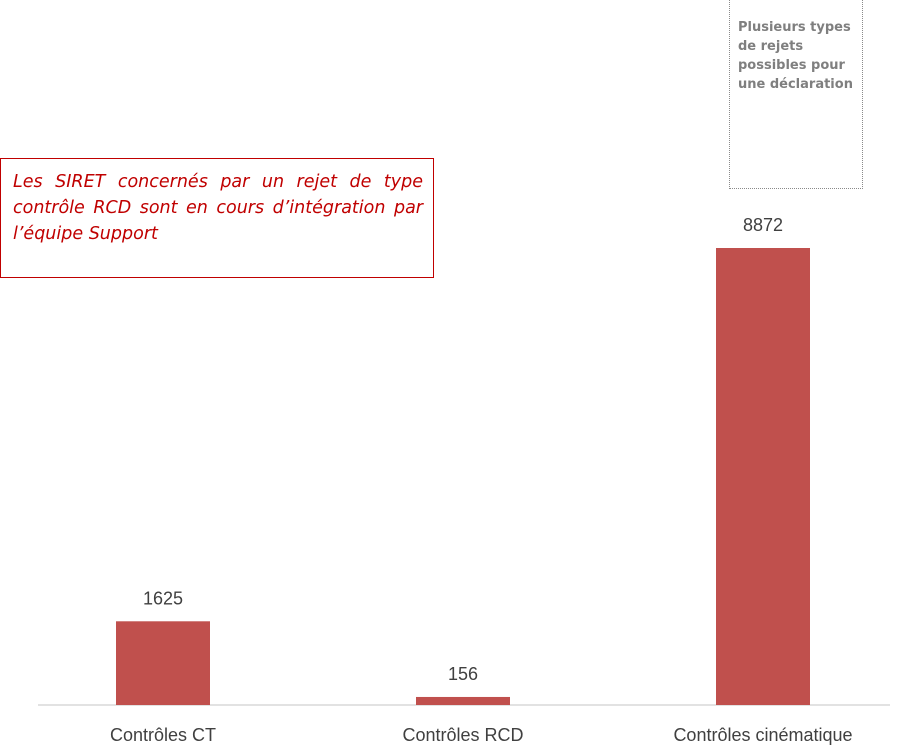 The image size is (903, 750). I want to click on data-label: 1625, so click(163, 598).